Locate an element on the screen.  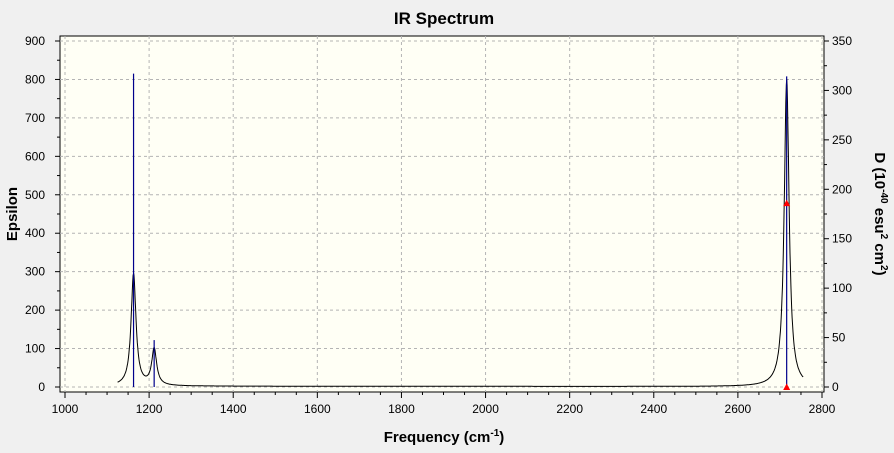
y-tick-label: 600 is located at coordinates (35, 156).